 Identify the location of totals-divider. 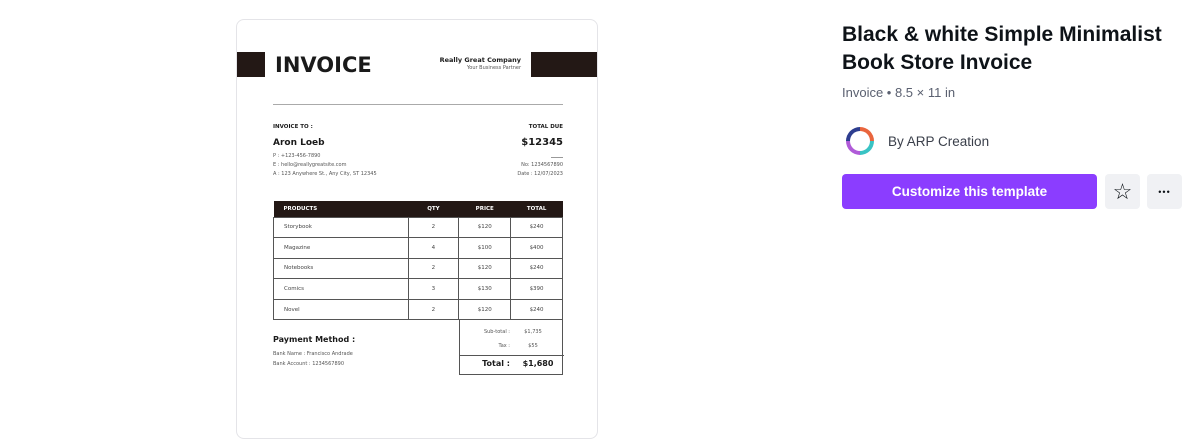
(512, 355).